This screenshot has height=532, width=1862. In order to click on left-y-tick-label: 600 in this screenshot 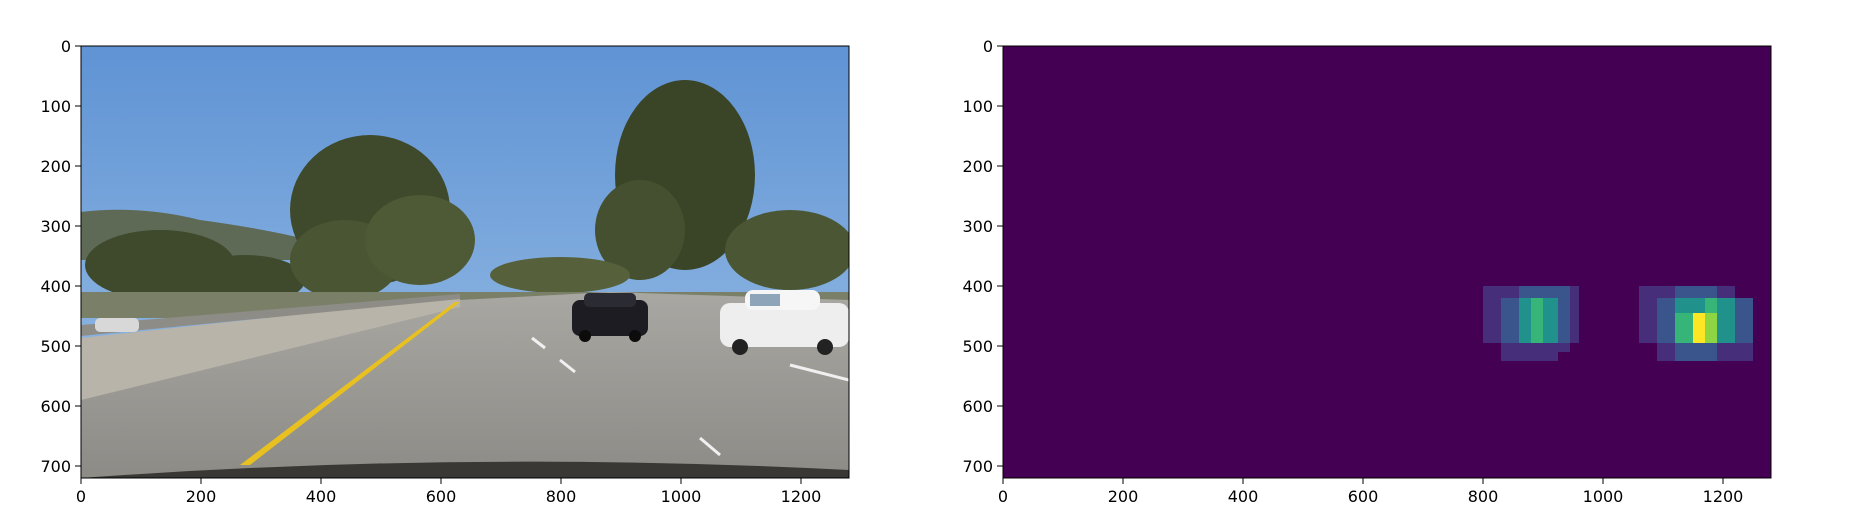, I will do `click(55, 406)`.